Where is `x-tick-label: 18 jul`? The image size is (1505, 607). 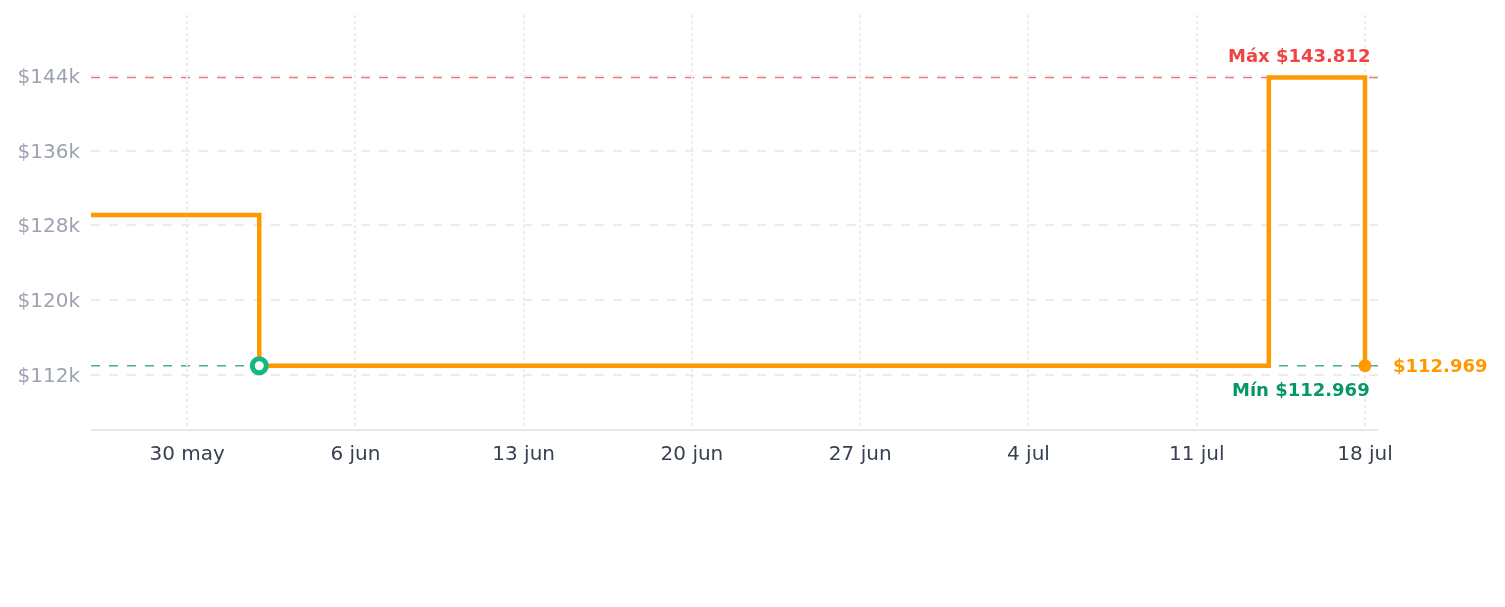
x-tick-label: 18 jul is located at coordinates (1365, 453).